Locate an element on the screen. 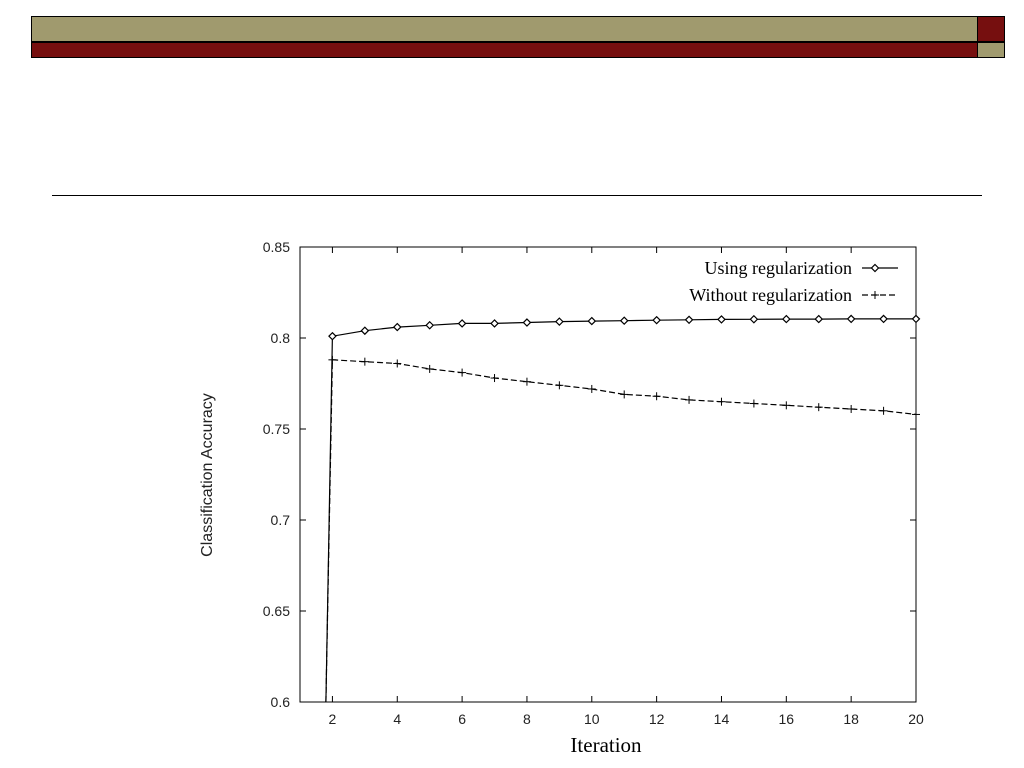 The width and height of the screenshot is (1024, 768). x-tick-label: 14 is located at coordinates (722, 719).